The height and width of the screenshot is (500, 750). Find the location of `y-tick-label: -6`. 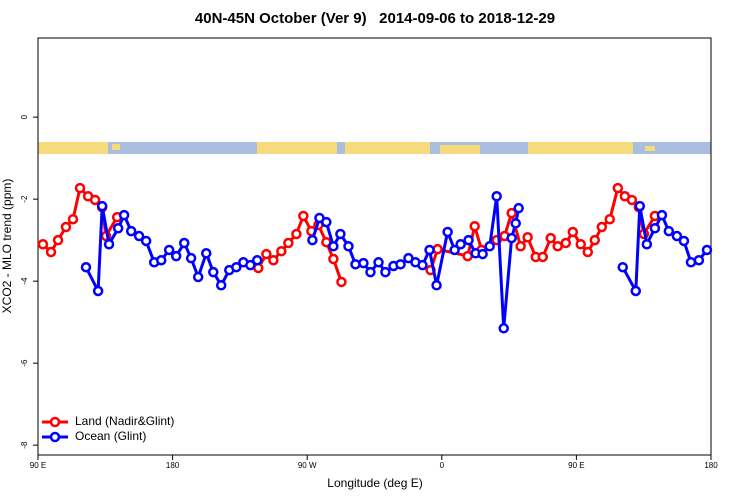

y-tick-label: -6 is located at coordinates (24, 363).